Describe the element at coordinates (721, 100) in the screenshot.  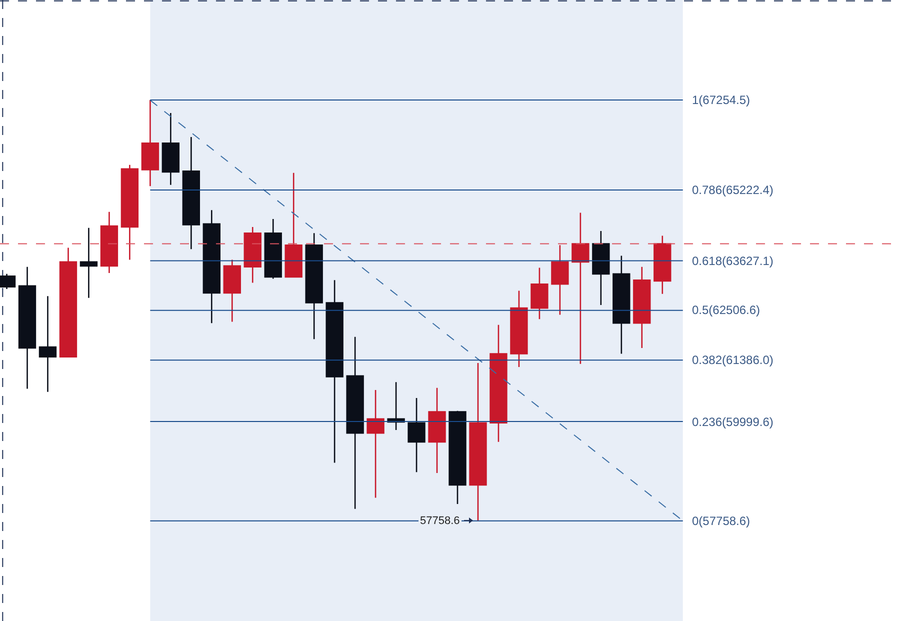
I see `ref-line-label: 1(67254.5)` at that location.